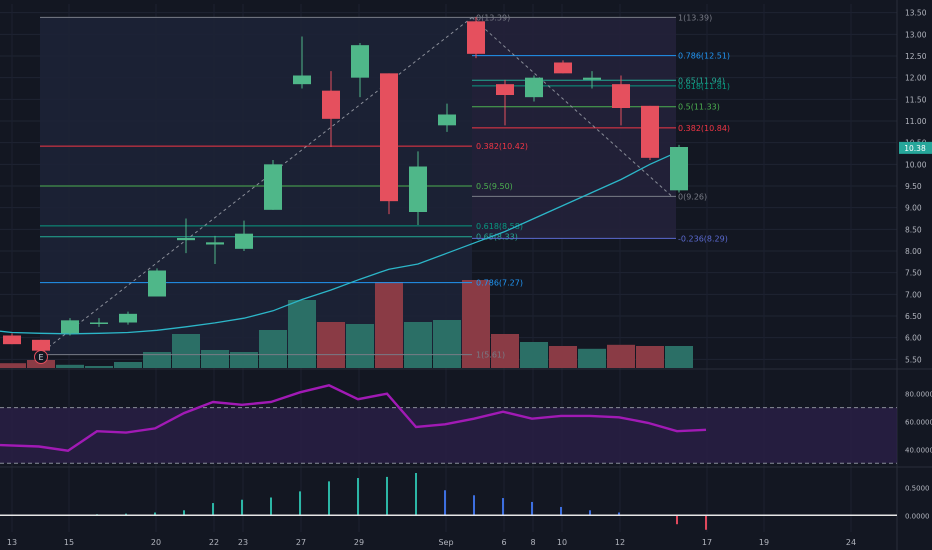 The height and width of the screenshot is (550, 932). I want to click on price-tick-label: 12.50, so click(916, 56).